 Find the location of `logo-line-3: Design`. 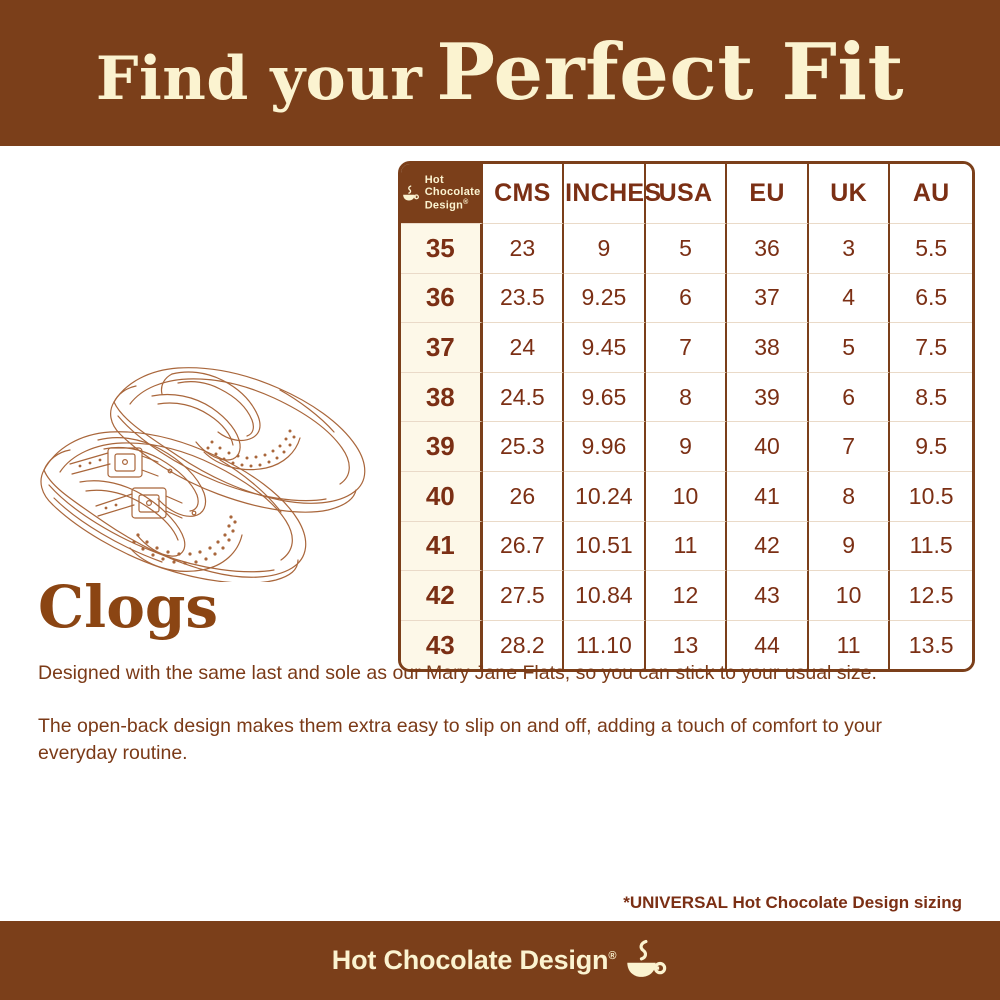

logo-line-3: Design is located at coordinates (444, 205).